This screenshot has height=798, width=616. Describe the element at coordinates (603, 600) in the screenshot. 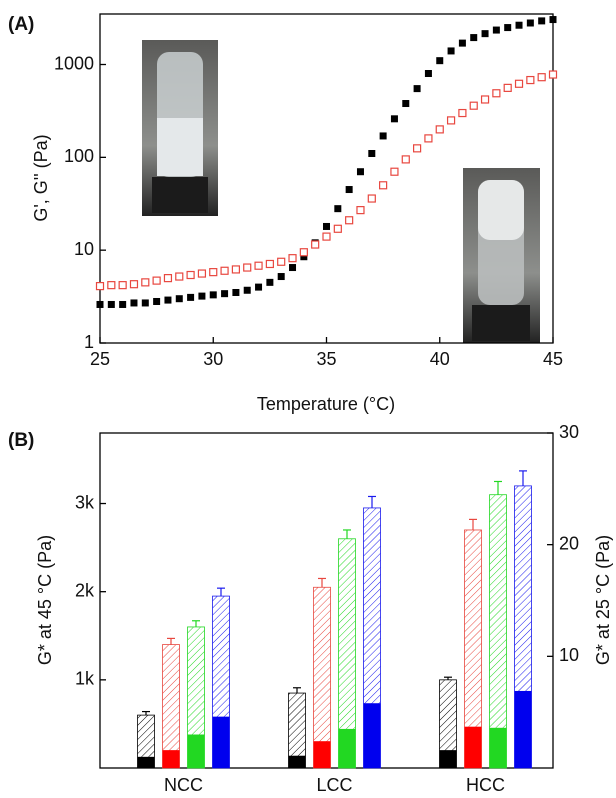

I see `y2-axis-title: G* at 25 °C (Pa)` at that location.